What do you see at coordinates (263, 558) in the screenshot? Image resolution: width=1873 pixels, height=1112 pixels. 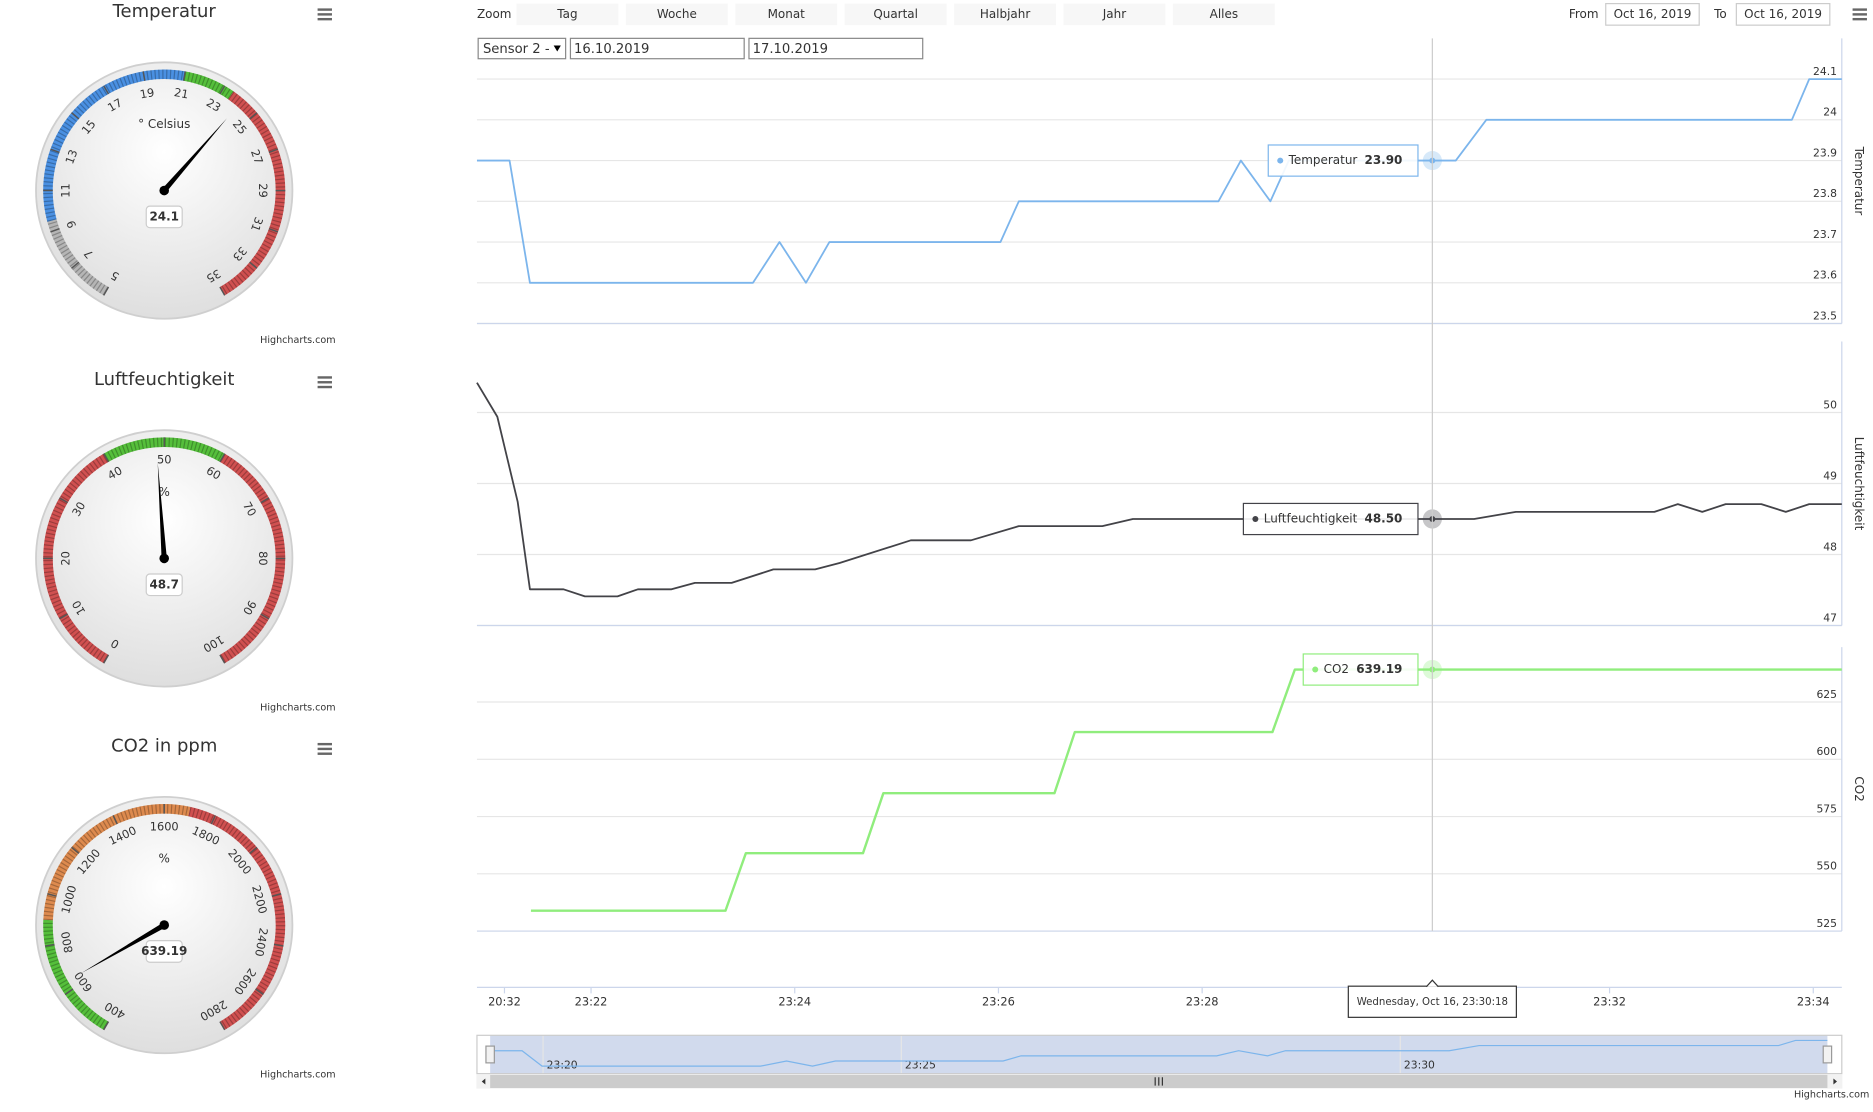 I see `gauge-tick-label: 80` at bounding box center [263, 558].